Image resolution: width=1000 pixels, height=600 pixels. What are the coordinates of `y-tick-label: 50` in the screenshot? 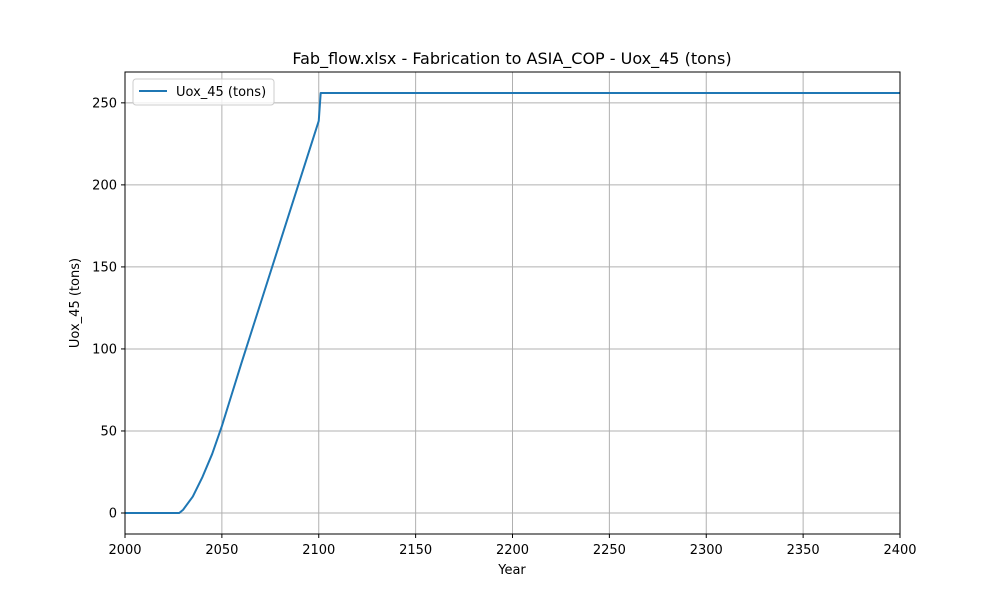 It's located at (108, 431).